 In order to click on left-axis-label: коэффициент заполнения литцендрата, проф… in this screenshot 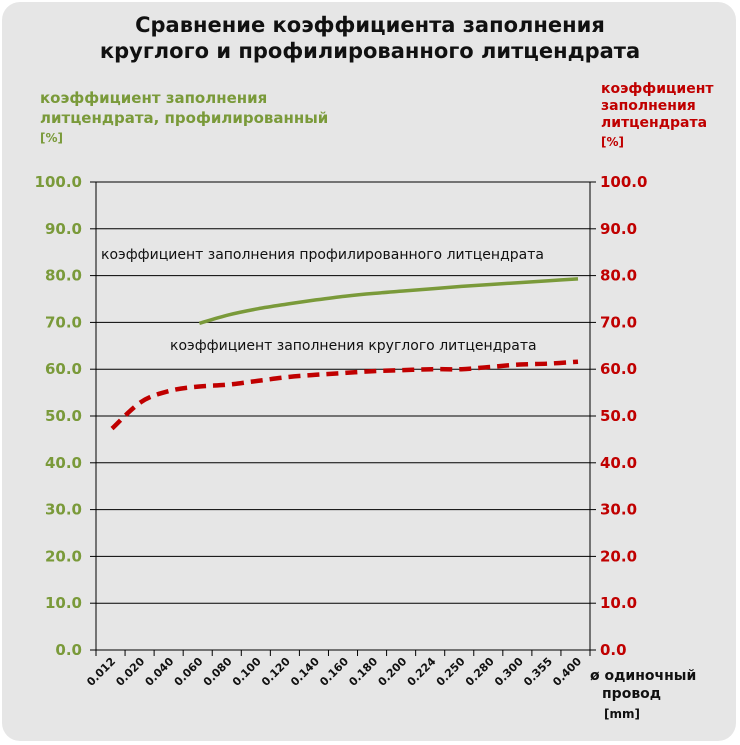, I will do `click(184, 108)`.